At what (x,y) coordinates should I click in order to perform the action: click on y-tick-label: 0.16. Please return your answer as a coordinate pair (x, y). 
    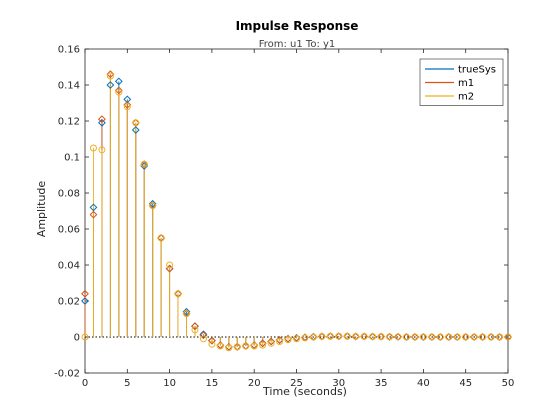
    Looking at the image, I should click on (69, 50).